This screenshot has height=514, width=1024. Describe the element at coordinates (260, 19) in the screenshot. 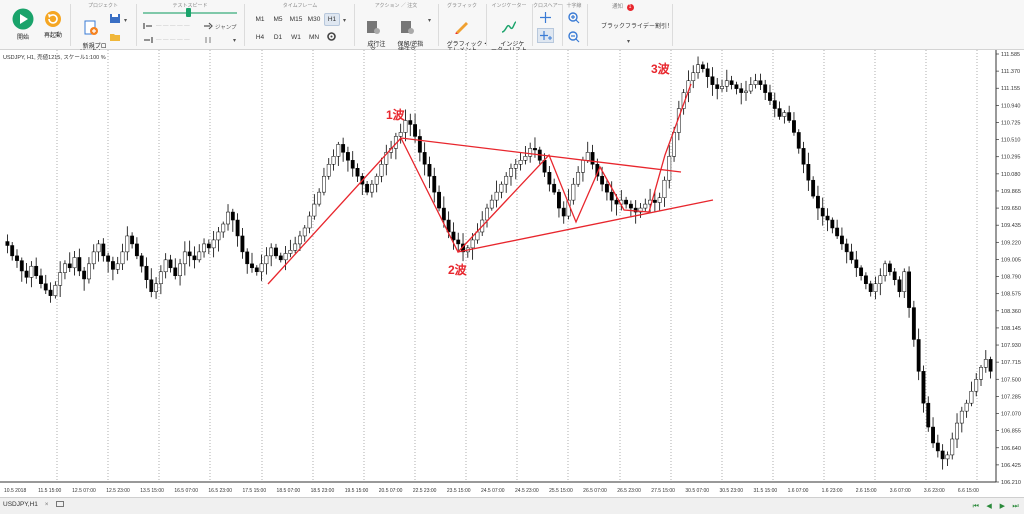

I see `timeframe-m1-button: M1` at that location.